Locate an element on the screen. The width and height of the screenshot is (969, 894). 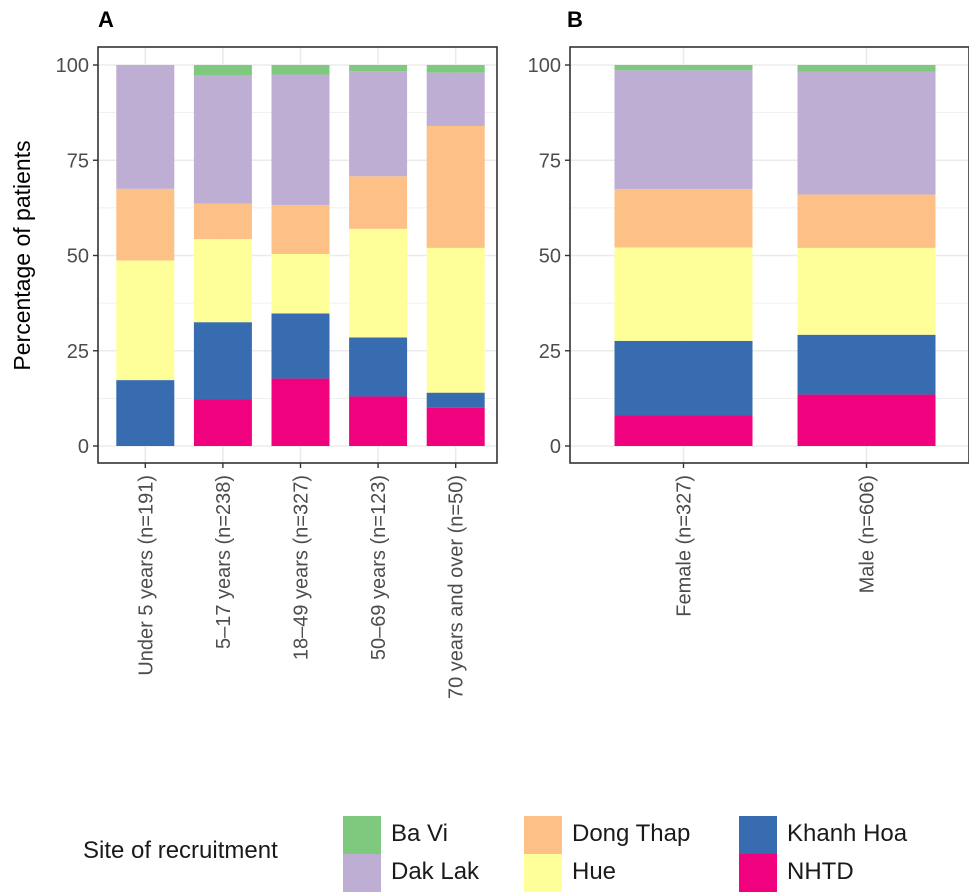
x-tick-label: Female (n=327) is located at coordinates (685, 546).